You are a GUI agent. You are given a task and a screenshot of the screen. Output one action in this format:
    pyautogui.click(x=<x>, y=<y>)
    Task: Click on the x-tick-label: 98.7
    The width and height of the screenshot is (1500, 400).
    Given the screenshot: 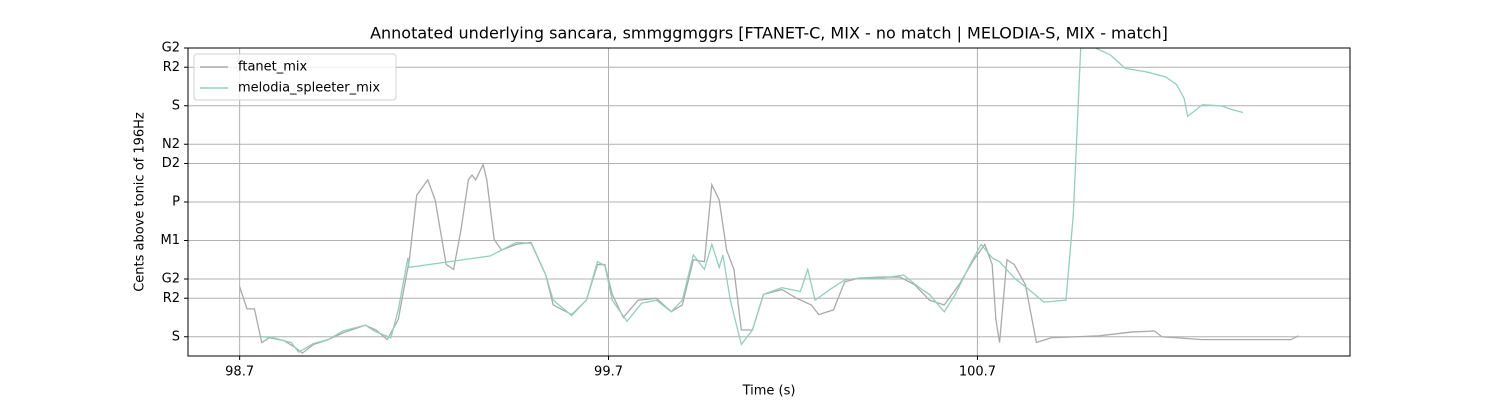 What is the action you would take?
    pyautogui.click(x=239, y=372)
    